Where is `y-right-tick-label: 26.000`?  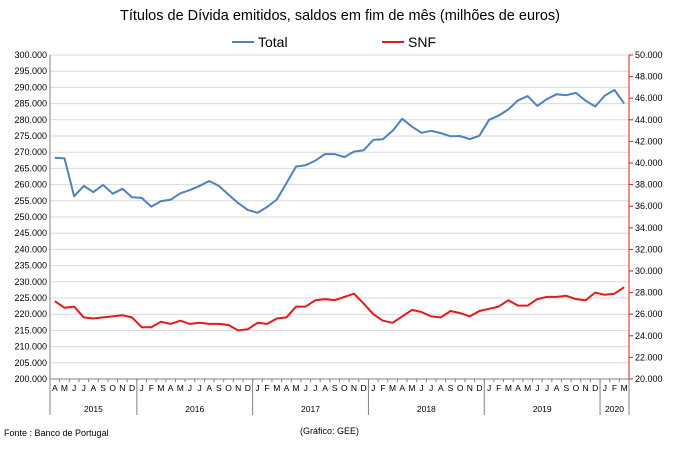
y-right-tick-label: 26.000 is located at coordinates (649, 314).